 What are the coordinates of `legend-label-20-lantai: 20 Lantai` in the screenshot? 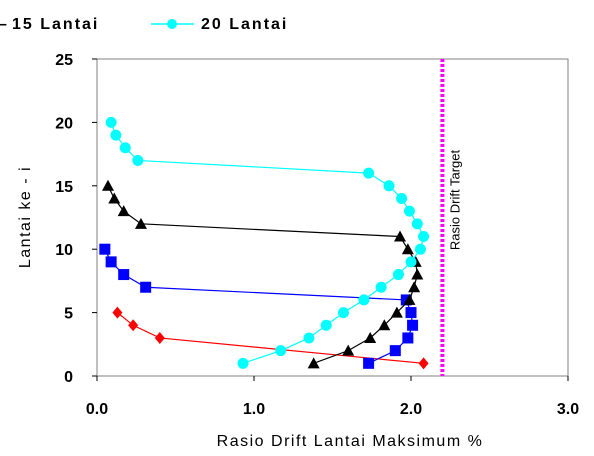 It's located at (244, 24).